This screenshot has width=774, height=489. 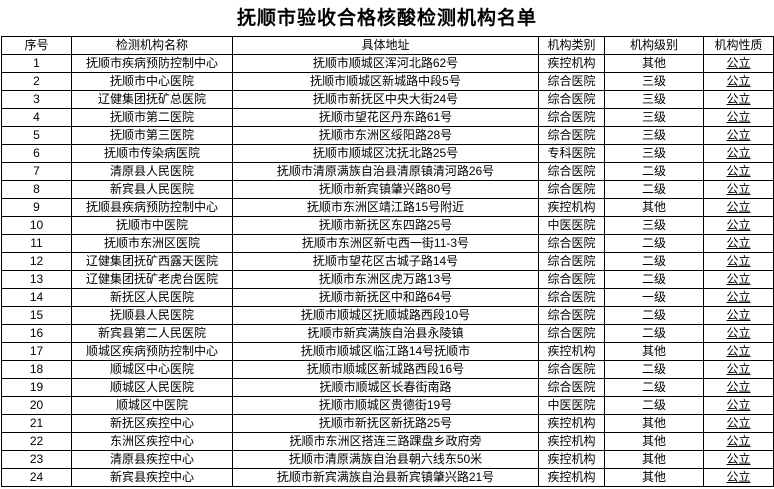 I want to click on table-cell: 抚顺市顺城区长春街南路, so click(x=385, y=387).